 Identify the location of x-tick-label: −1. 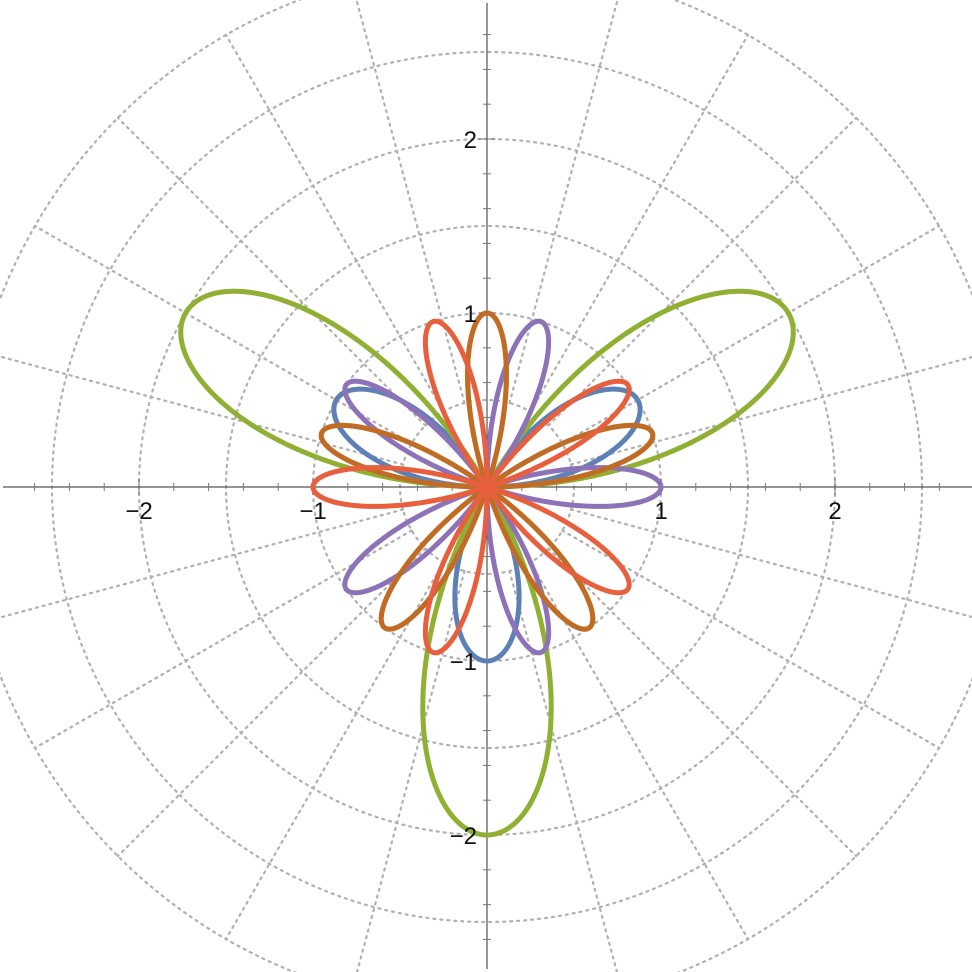
(312, 511).